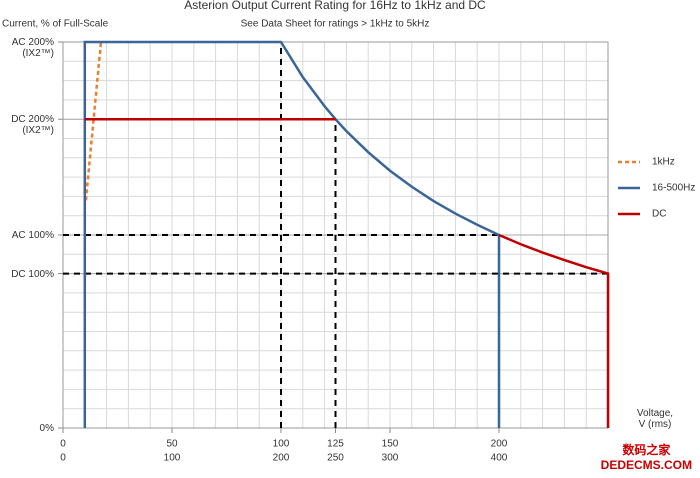 The image size is (700, 478). What do you see at coordinates (32, 48) in the screenshot?
I see `y-tick-label: AC 200% (IX2™)` at bounding box center [32, 48].